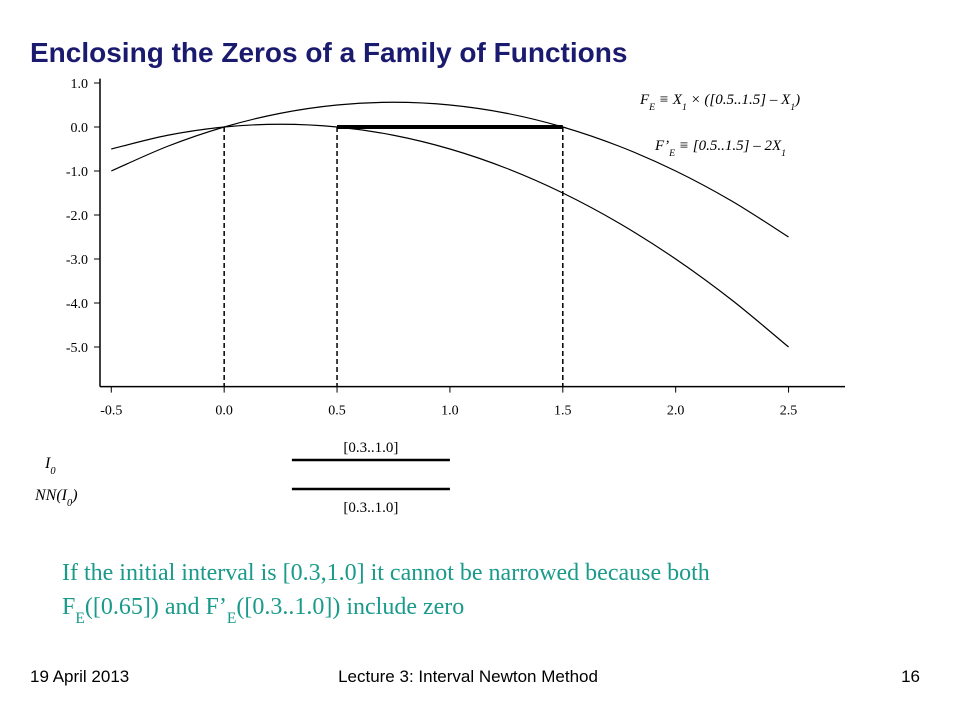 The image size is (960, 720). I want to click on curve, so click(450, 169).